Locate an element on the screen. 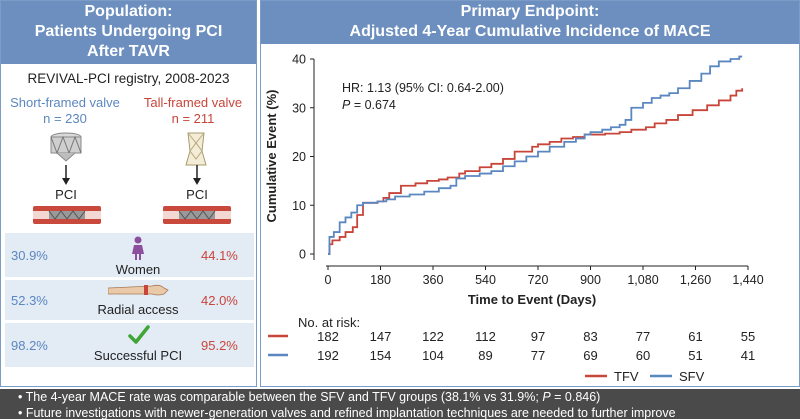  arm-icon is located at coordinates (138, 290).